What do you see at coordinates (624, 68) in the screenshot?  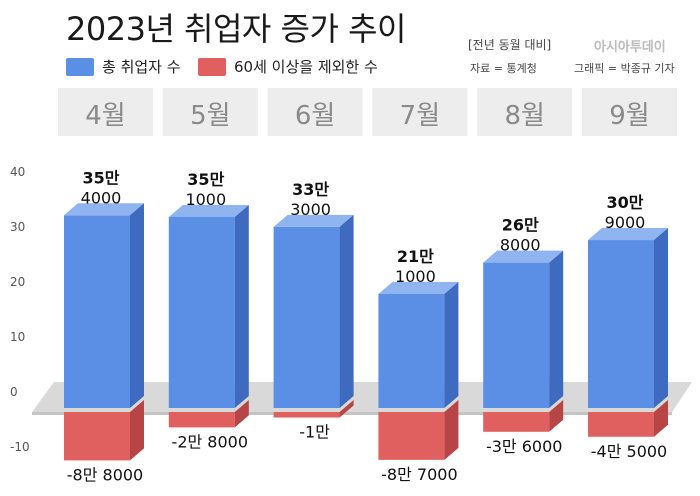 I see `graphic-credit: 그래픽 = 박종규 기자` at bounding box center [624, 68].